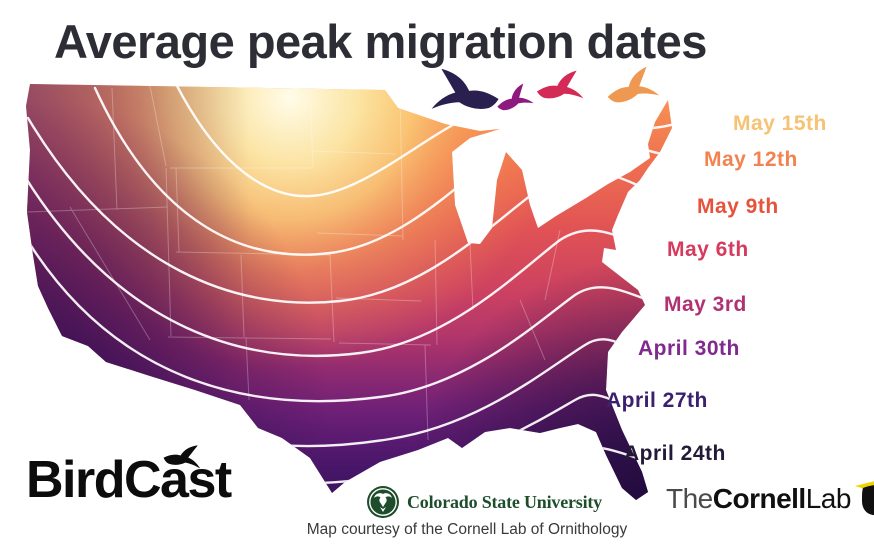 This screenshot has height=551, width=874. I want to click on birdcast-logo: BirdCast, so click(129, 484).